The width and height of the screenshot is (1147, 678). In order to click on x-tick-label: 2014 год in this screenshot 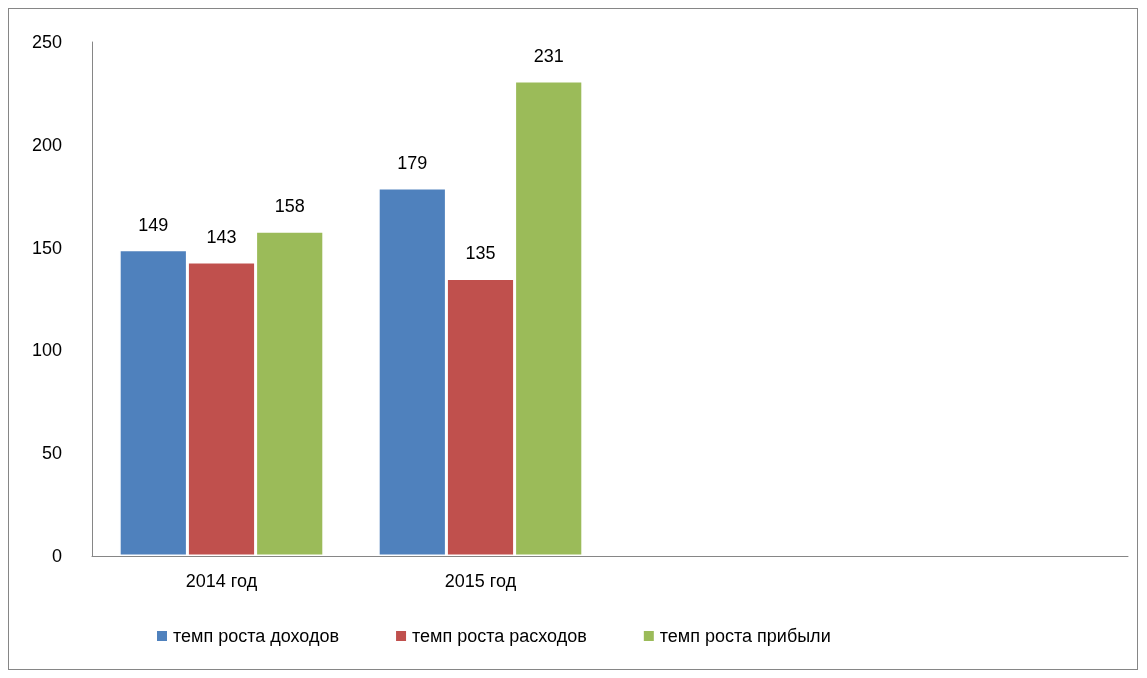, I will do `click(221, 581)`.